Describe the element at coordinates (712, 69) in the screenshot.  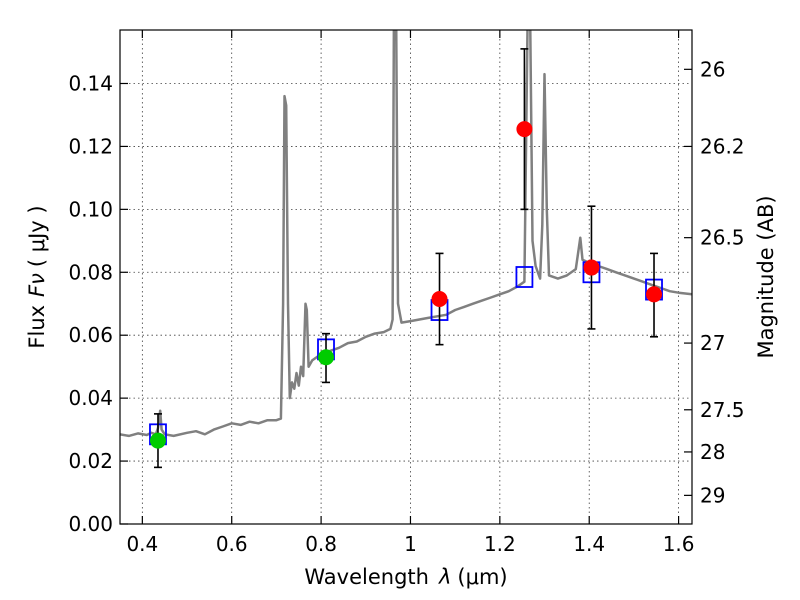
I see `y2-tick-label: 26` at that location.